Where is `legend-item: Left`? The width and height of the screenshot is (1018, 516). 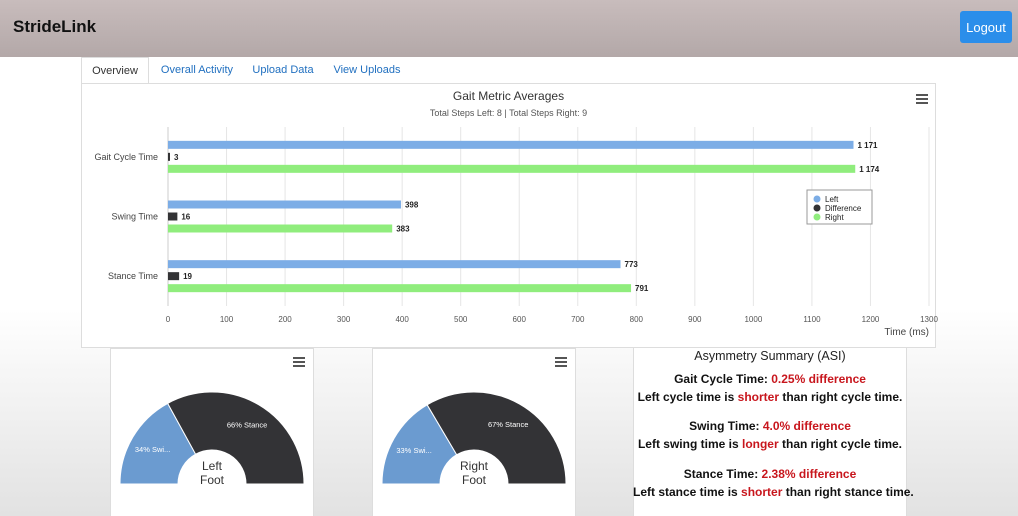 legend-item: Left is located at coordinates (832, 199).